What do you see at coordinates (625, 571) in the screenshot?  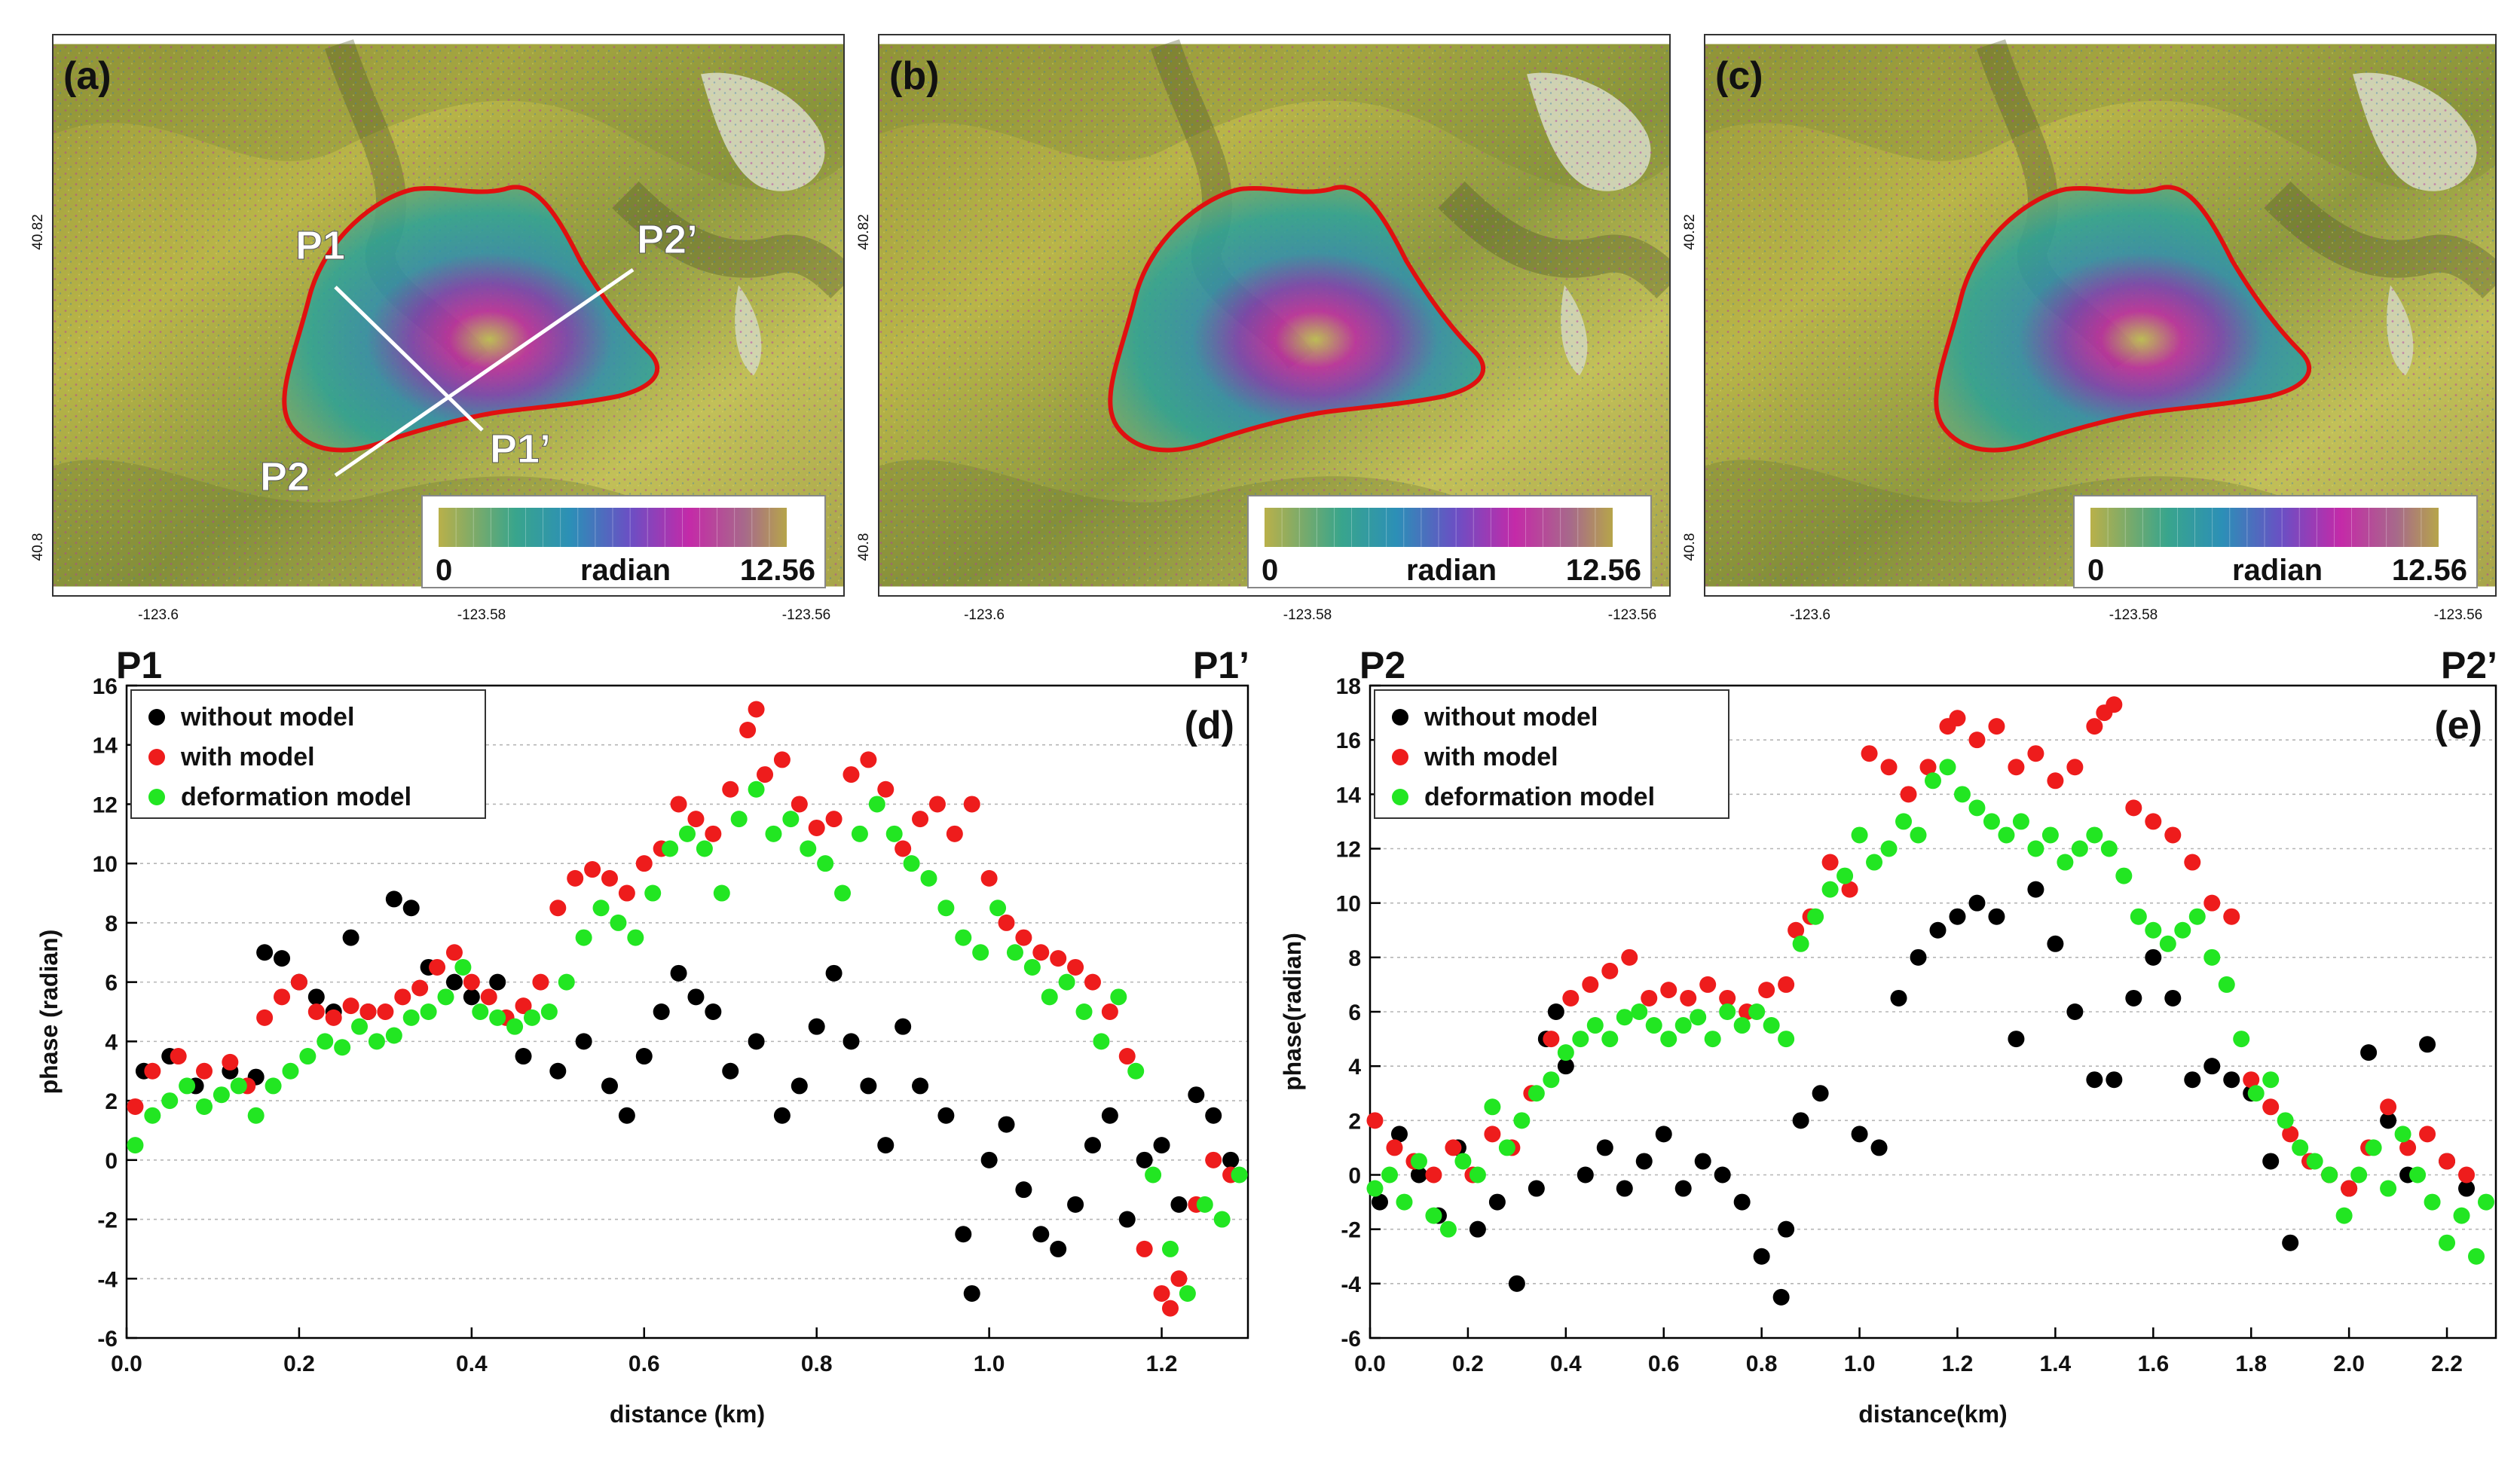 I see `colorbar-unit-label: radian` at bounding box center [625, 571].